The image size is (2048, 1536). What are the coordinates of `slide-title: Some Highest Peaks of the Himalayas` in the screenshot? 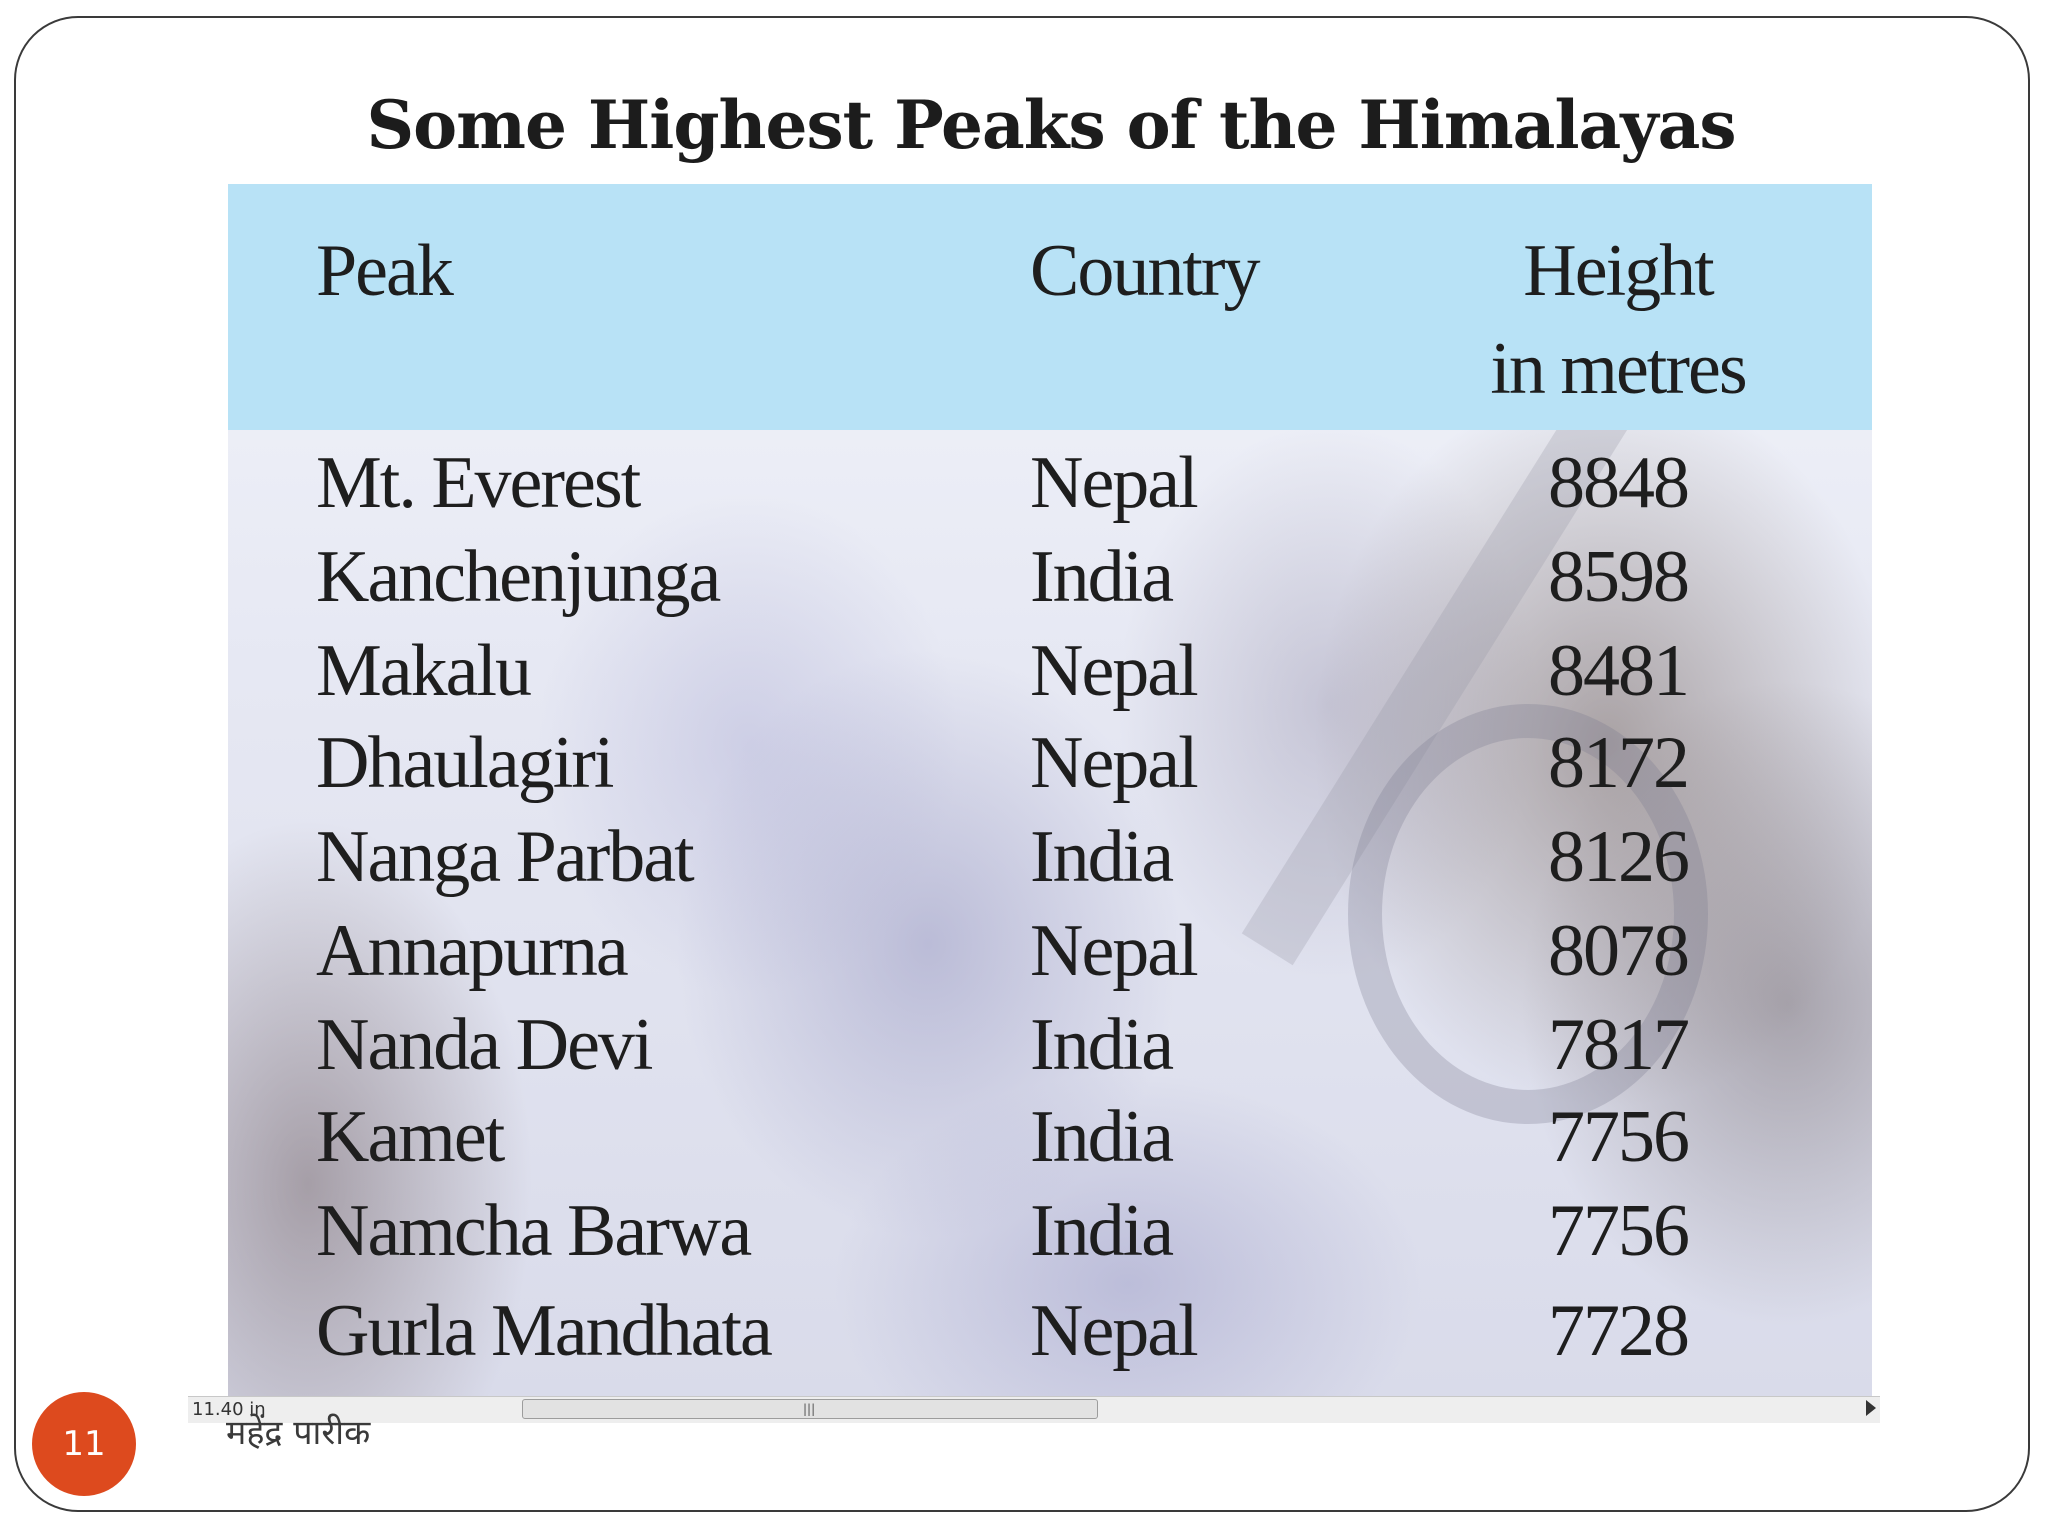 It's located at (1051, 125).